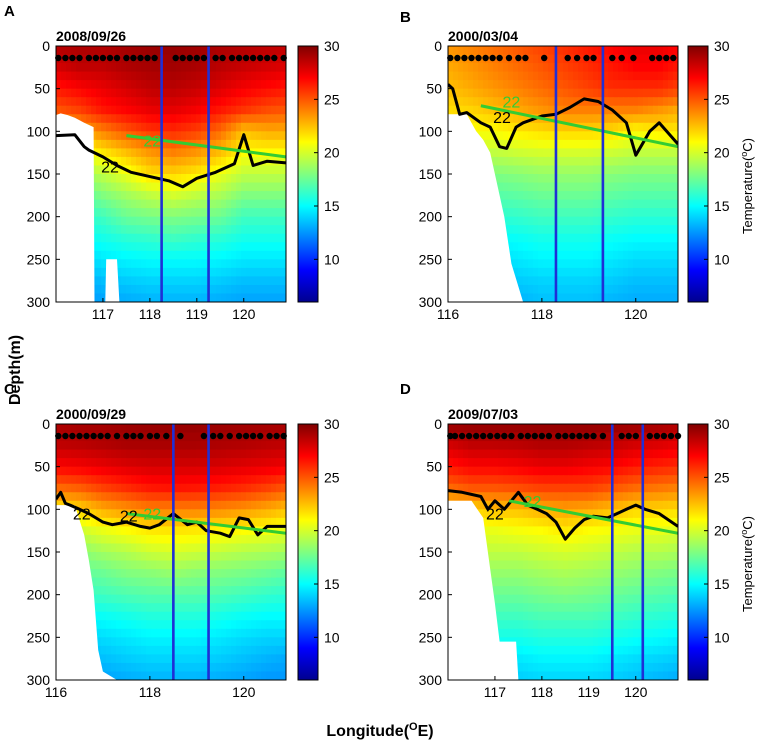 The width and height of the screenshot is (765, 744). I want to click on colorbar-title-suffix: C), so click(747, 145).